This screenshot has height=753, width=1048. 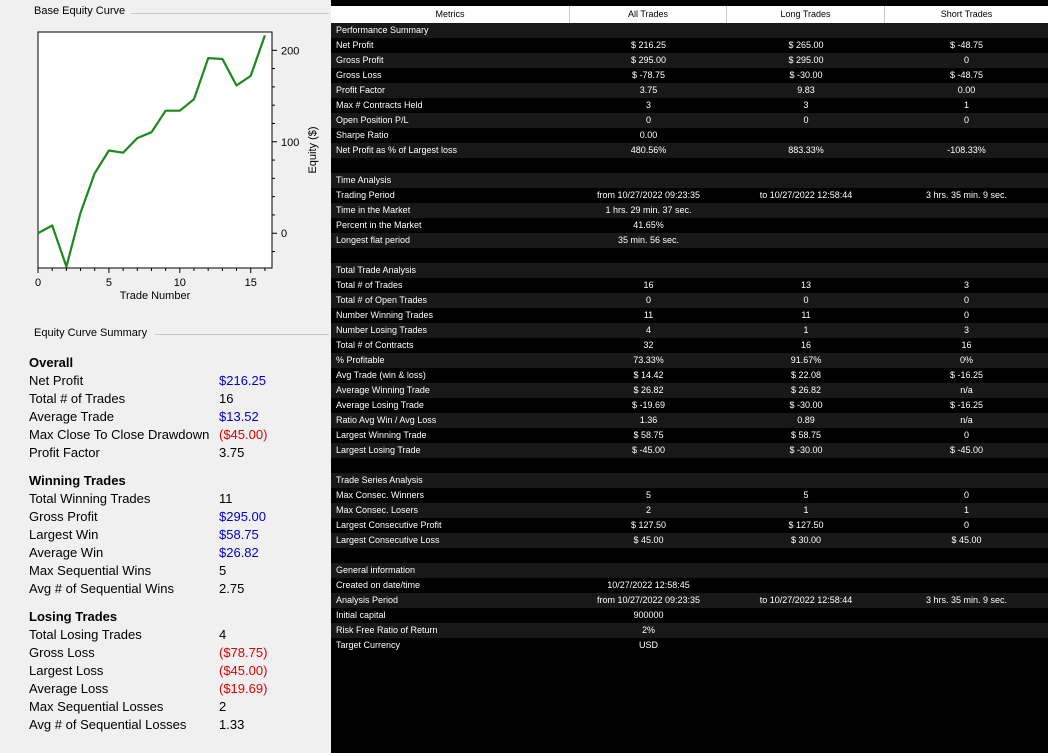 I want to click on metric-value-cell: 73.33%, so click(x=648, y=360).